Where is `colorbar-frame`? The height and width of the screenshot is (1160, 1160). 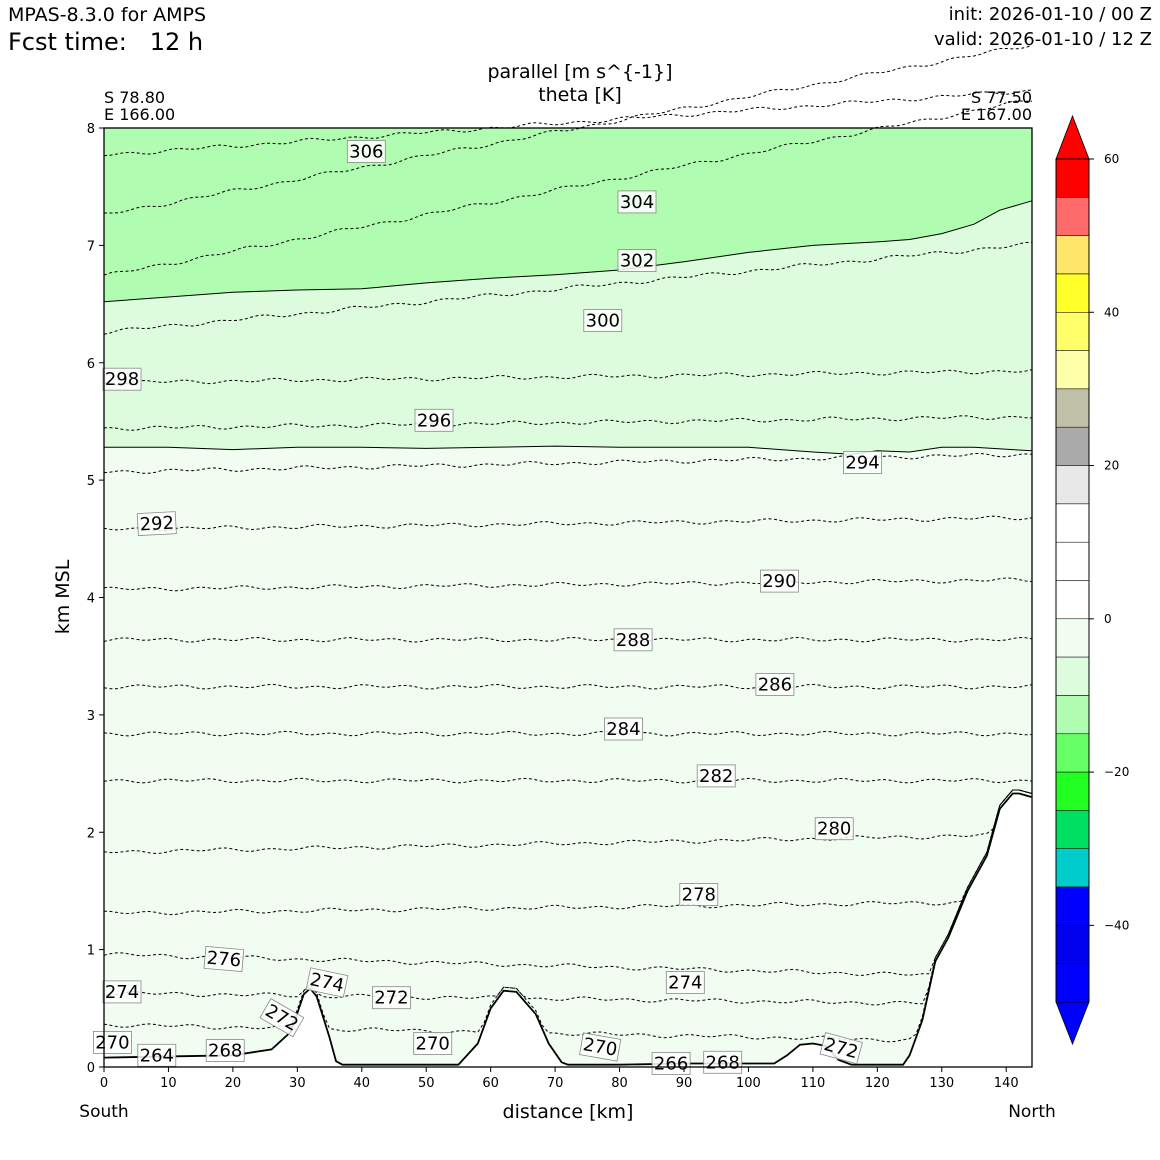 colorbar-frame is located at coordinates (1072, 580).